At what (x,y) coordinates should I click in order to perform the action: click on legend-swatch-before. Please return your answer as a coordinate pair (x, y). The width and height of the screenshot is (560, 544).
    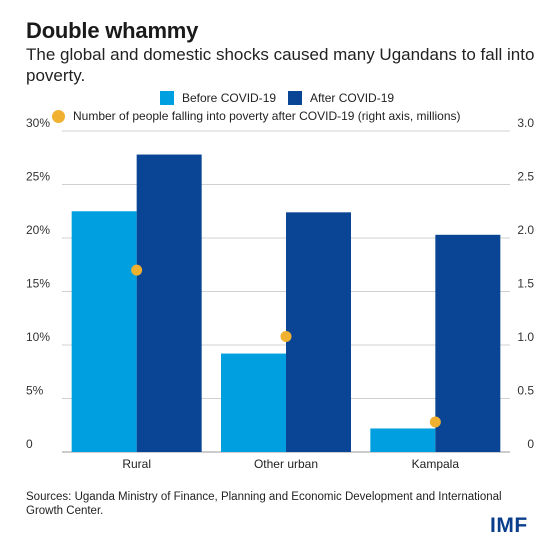
    Looking at the image, I should click on (167, 98).